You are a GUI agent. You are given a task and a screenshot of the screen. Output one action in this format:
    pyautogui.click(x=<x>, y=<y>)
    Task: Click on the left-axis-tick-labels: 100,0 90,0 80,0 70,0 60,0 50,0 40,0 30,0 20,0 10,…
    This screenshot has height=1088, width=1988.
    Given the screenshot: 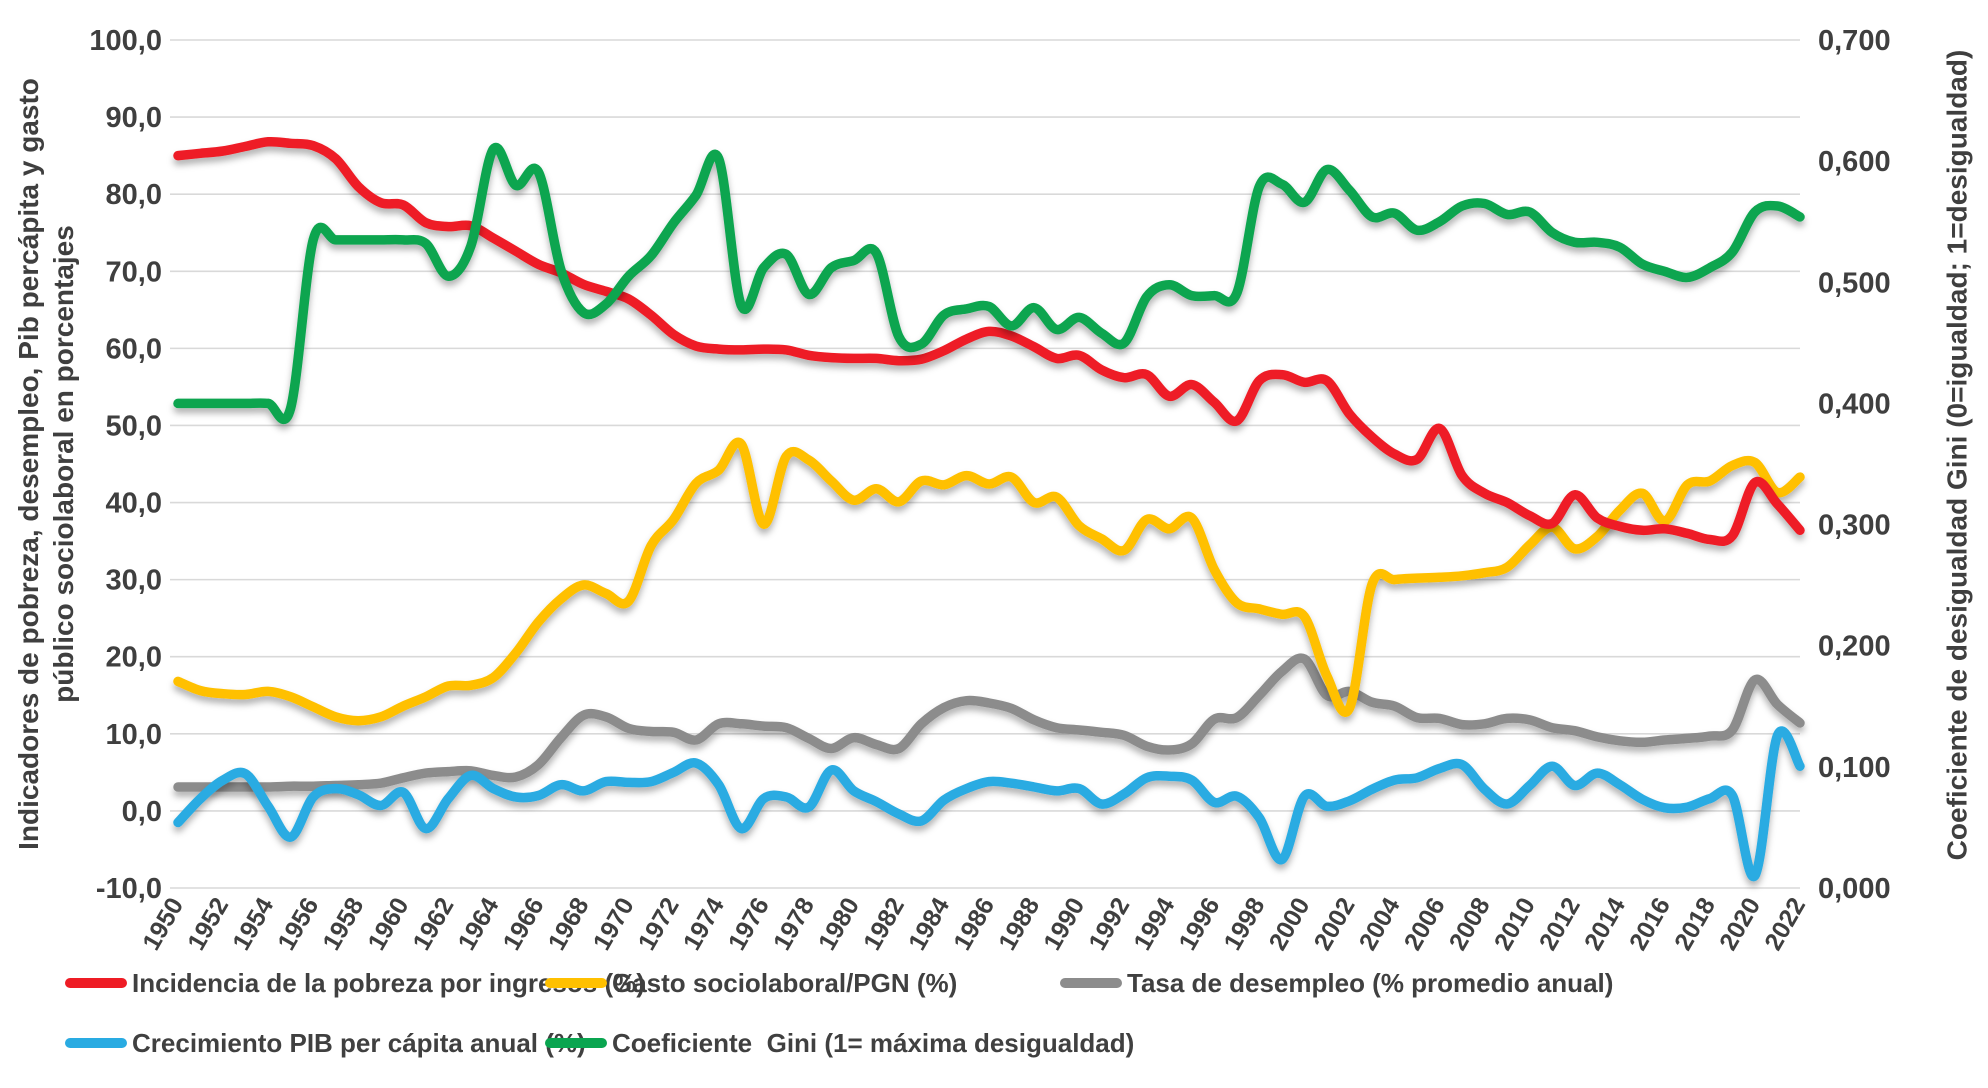 What is the action you would take?
    pyautogui.click(x=125, y=465)
    